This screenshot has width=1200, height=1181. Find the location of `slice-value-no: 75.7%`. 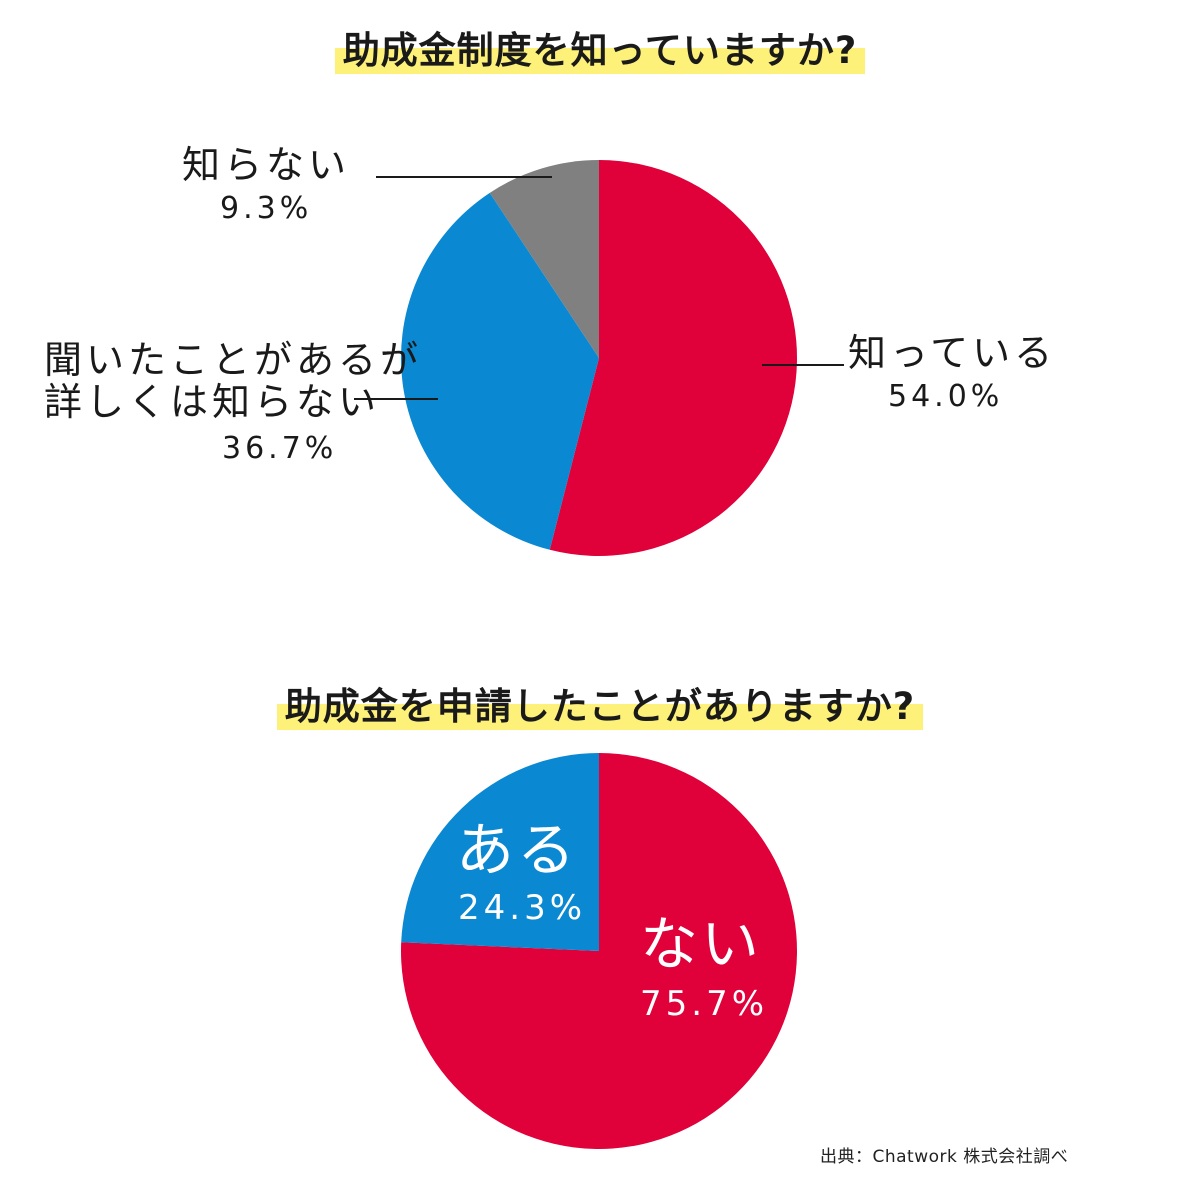

slice-value-no: 75.7% is located at coordinates (704, 1004).